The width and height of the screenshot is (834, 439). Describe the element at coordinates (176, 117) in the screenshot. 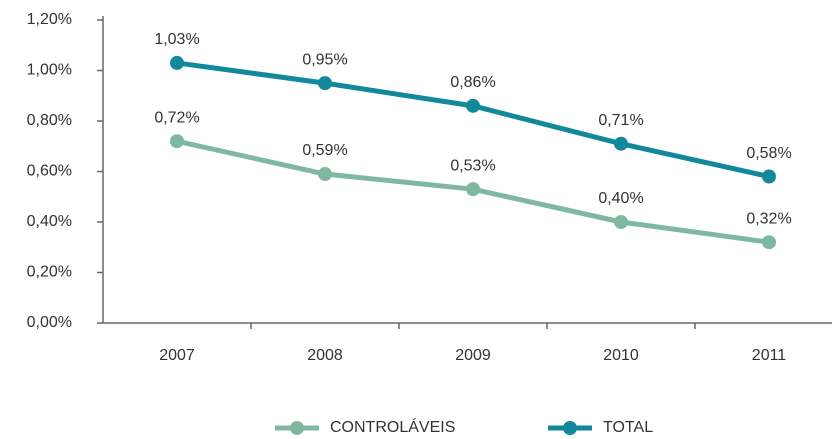

I see `data-label: 0,72%` at that location.